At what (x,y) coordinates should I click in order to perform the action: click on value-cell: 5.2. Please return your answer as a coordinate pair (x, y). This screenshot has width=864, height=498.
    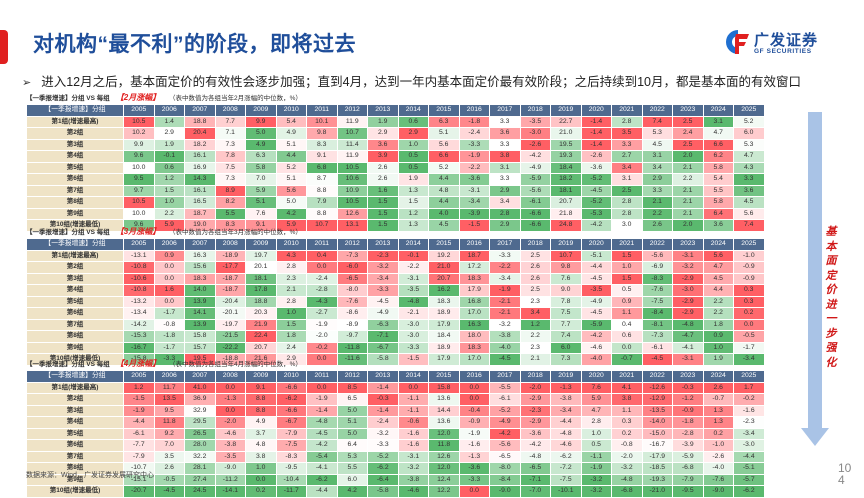
    Looking at the image, I should click on (444, 167).